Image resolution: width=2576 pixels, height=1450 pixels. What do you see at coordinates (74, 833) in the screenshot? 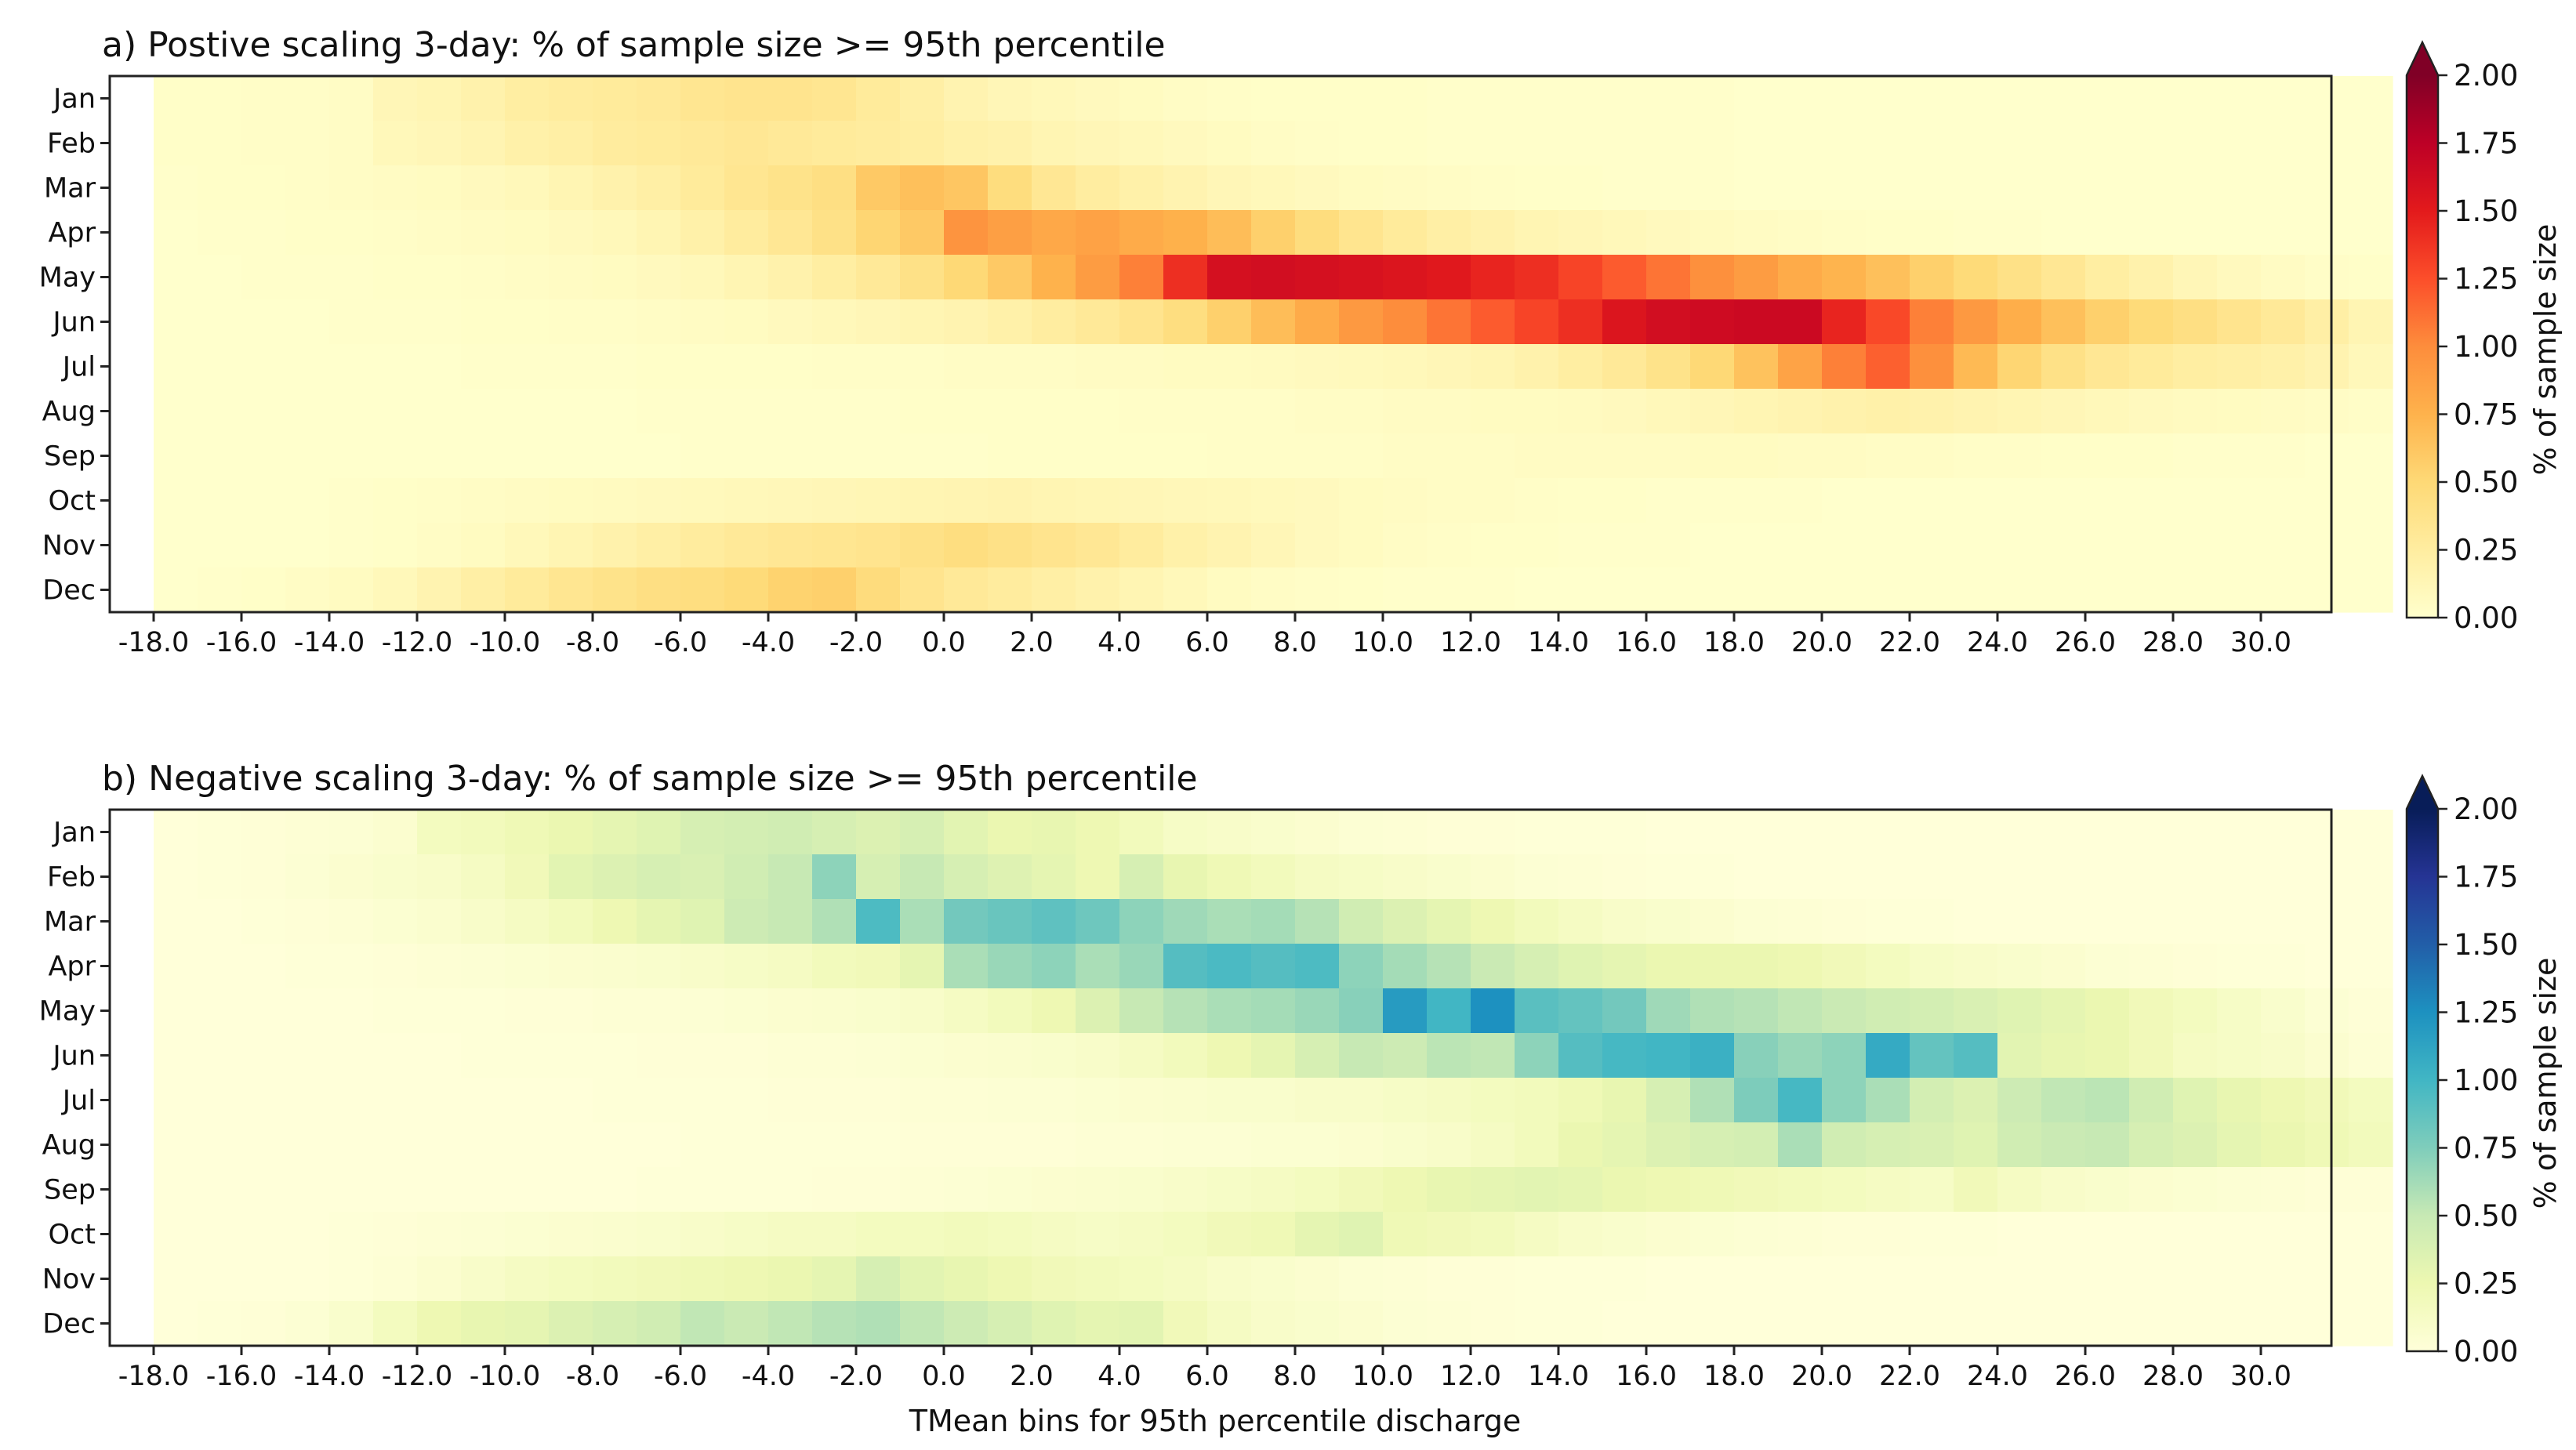
I see `month-label: Jan` at bounding box center [74, 833].